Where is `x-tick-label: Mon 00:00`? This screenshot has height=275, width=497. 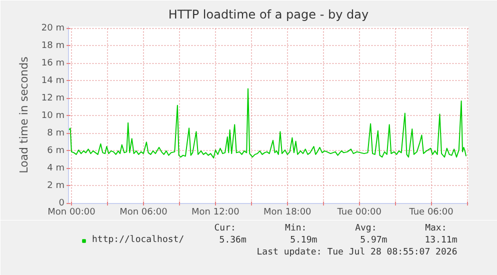 x-tick-label: Mon 00:00 is located at coordinates (72, 213).